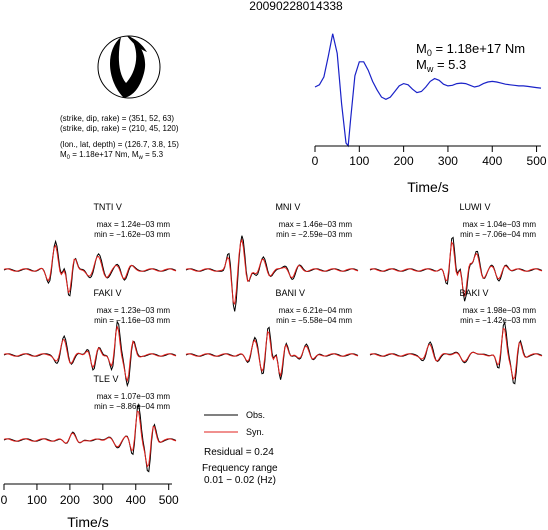  I want to click on station-name: MNI V, so click(287, 207).